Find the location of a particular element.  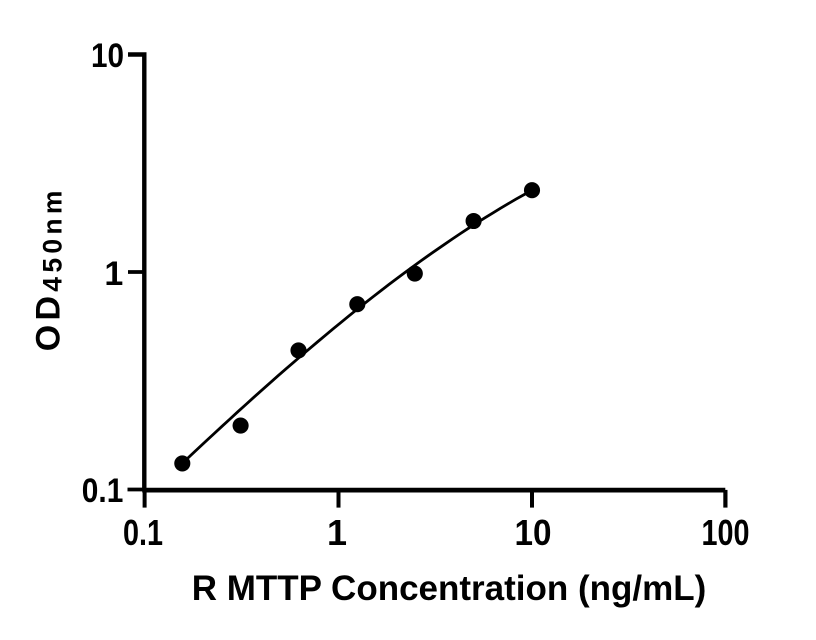

svg-text: 100 is located at coordinates (726, 532).